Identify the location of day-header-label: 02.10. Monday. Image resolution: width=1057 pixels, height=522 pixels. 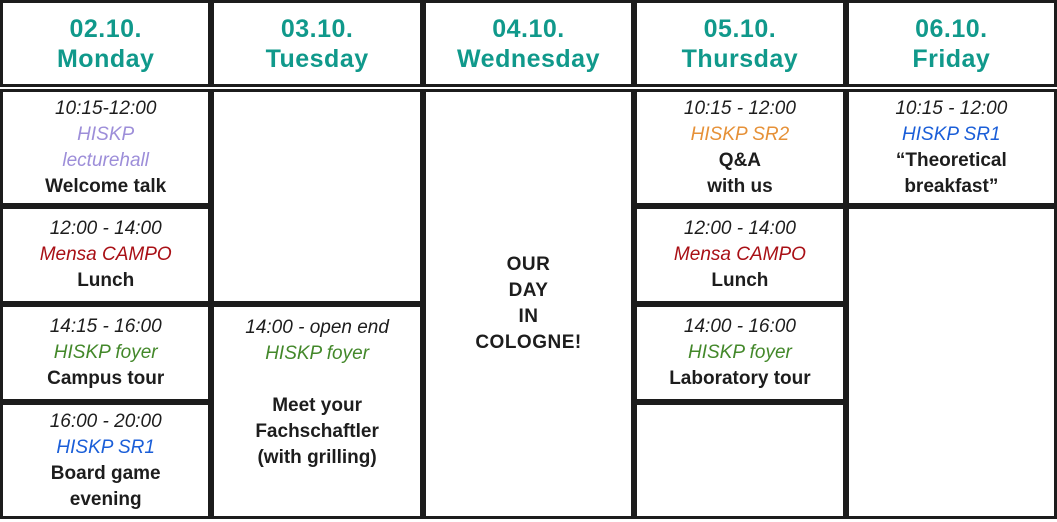
(105, 43).